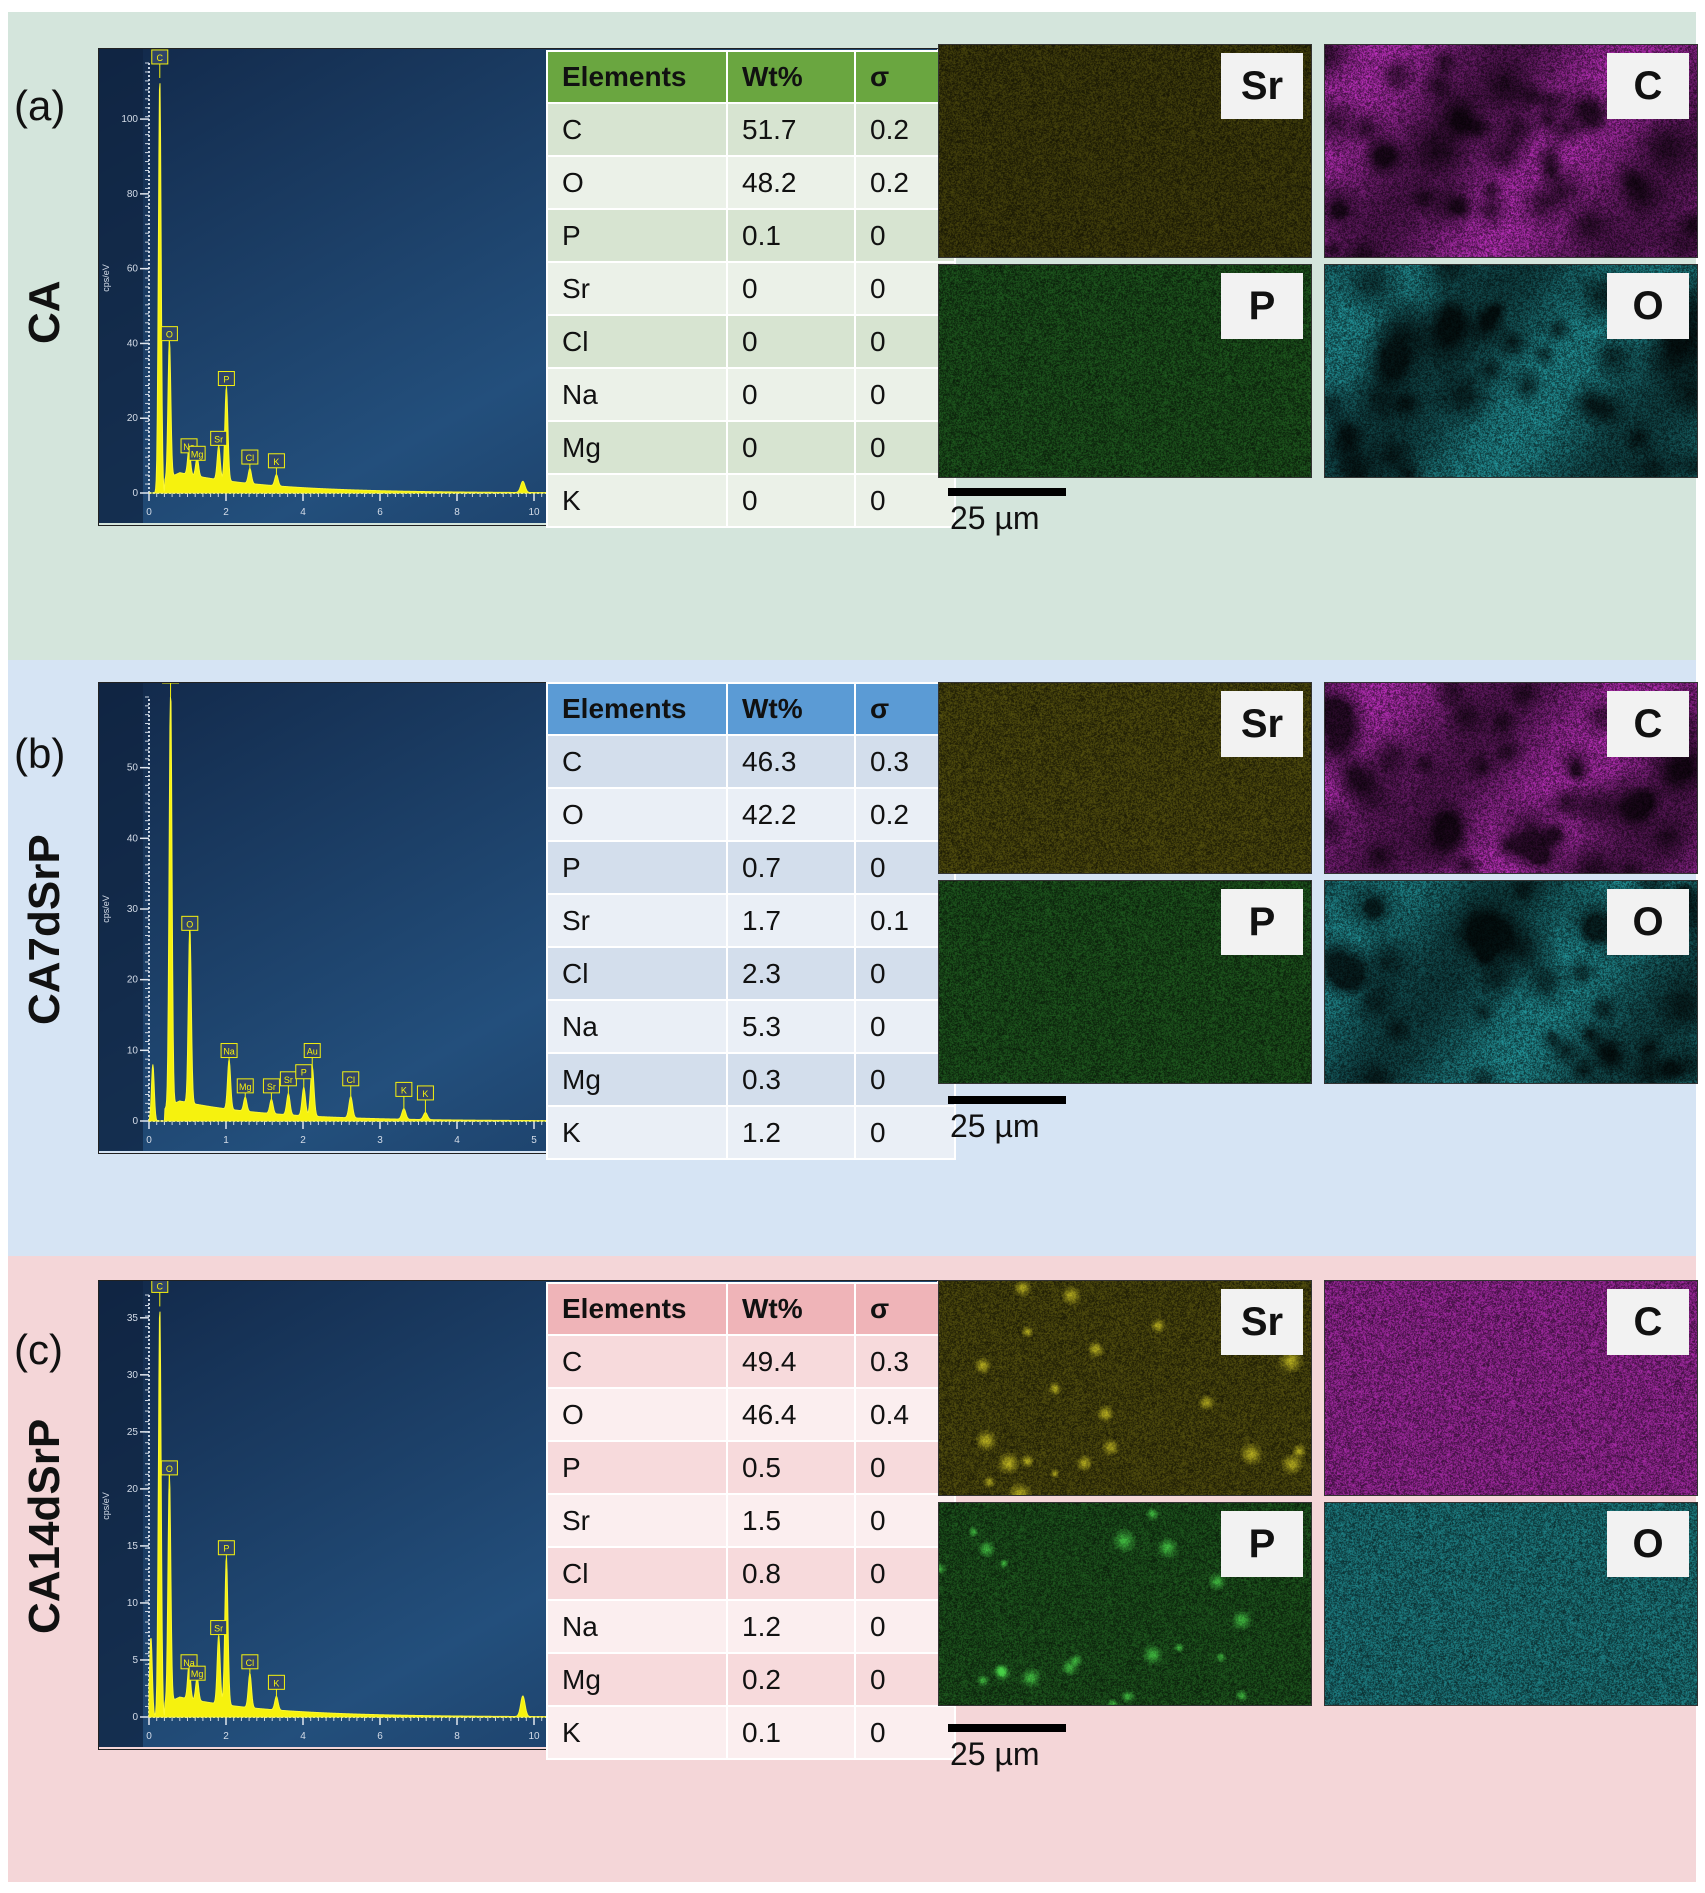 Image resolution: width=1705 pixels, height=1893 pixels. Describe the element at coordinates (135, 1660) in the screenshot. I see `y-tick-label: 5` at that location.